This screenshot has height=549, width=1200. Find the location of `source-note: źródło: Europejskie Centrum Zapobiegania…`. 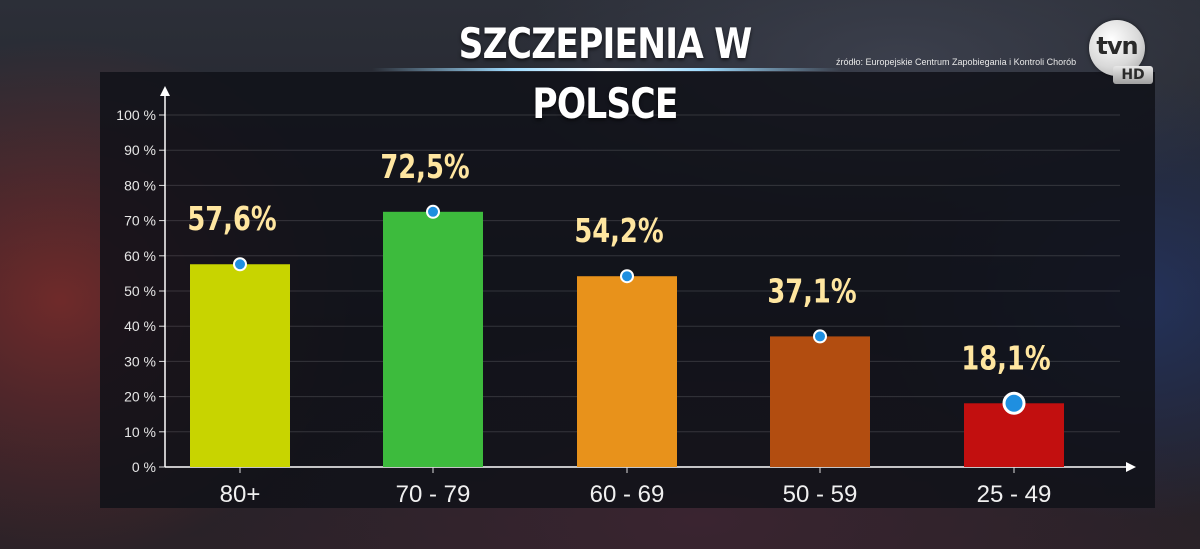

source-note: źródło: Europejskie Centrum Zapobiegania… is located at coordinates (956, 62).